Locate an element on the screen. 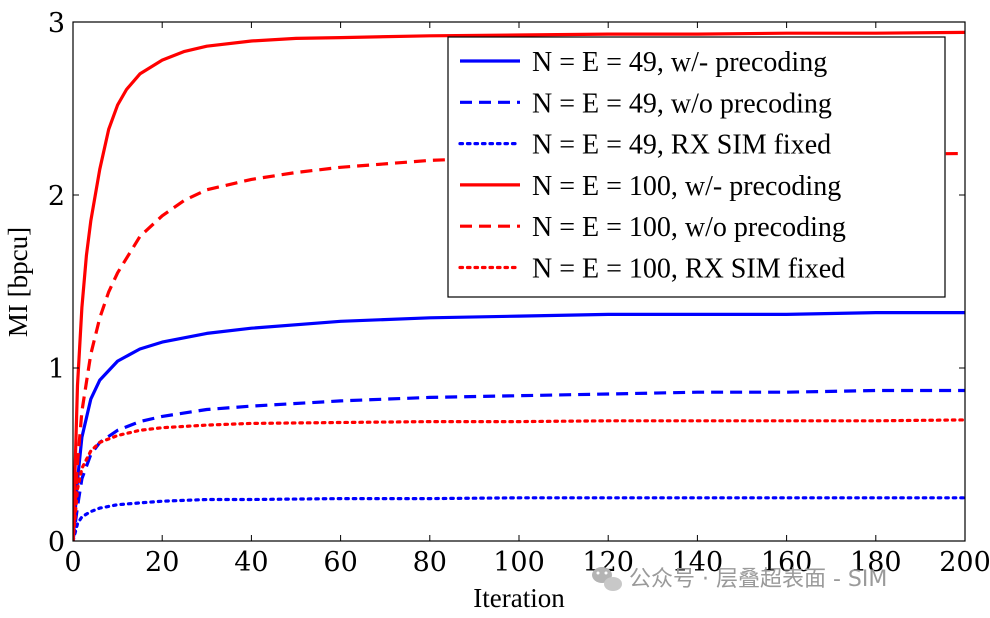 Image resolution: width=990 pixels, height=618 pixels. legend-label: N = E = 49, RX SIM fixed is located at coordinates (681, 145).